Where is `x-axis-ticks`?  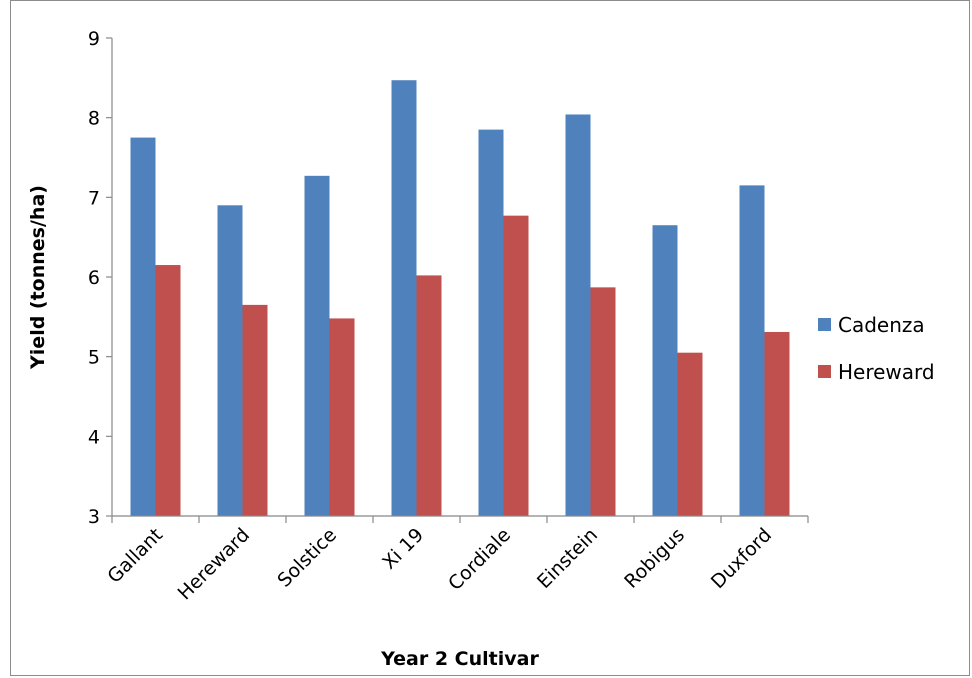
x-axis-ticks is located at coordinates (460, 519).